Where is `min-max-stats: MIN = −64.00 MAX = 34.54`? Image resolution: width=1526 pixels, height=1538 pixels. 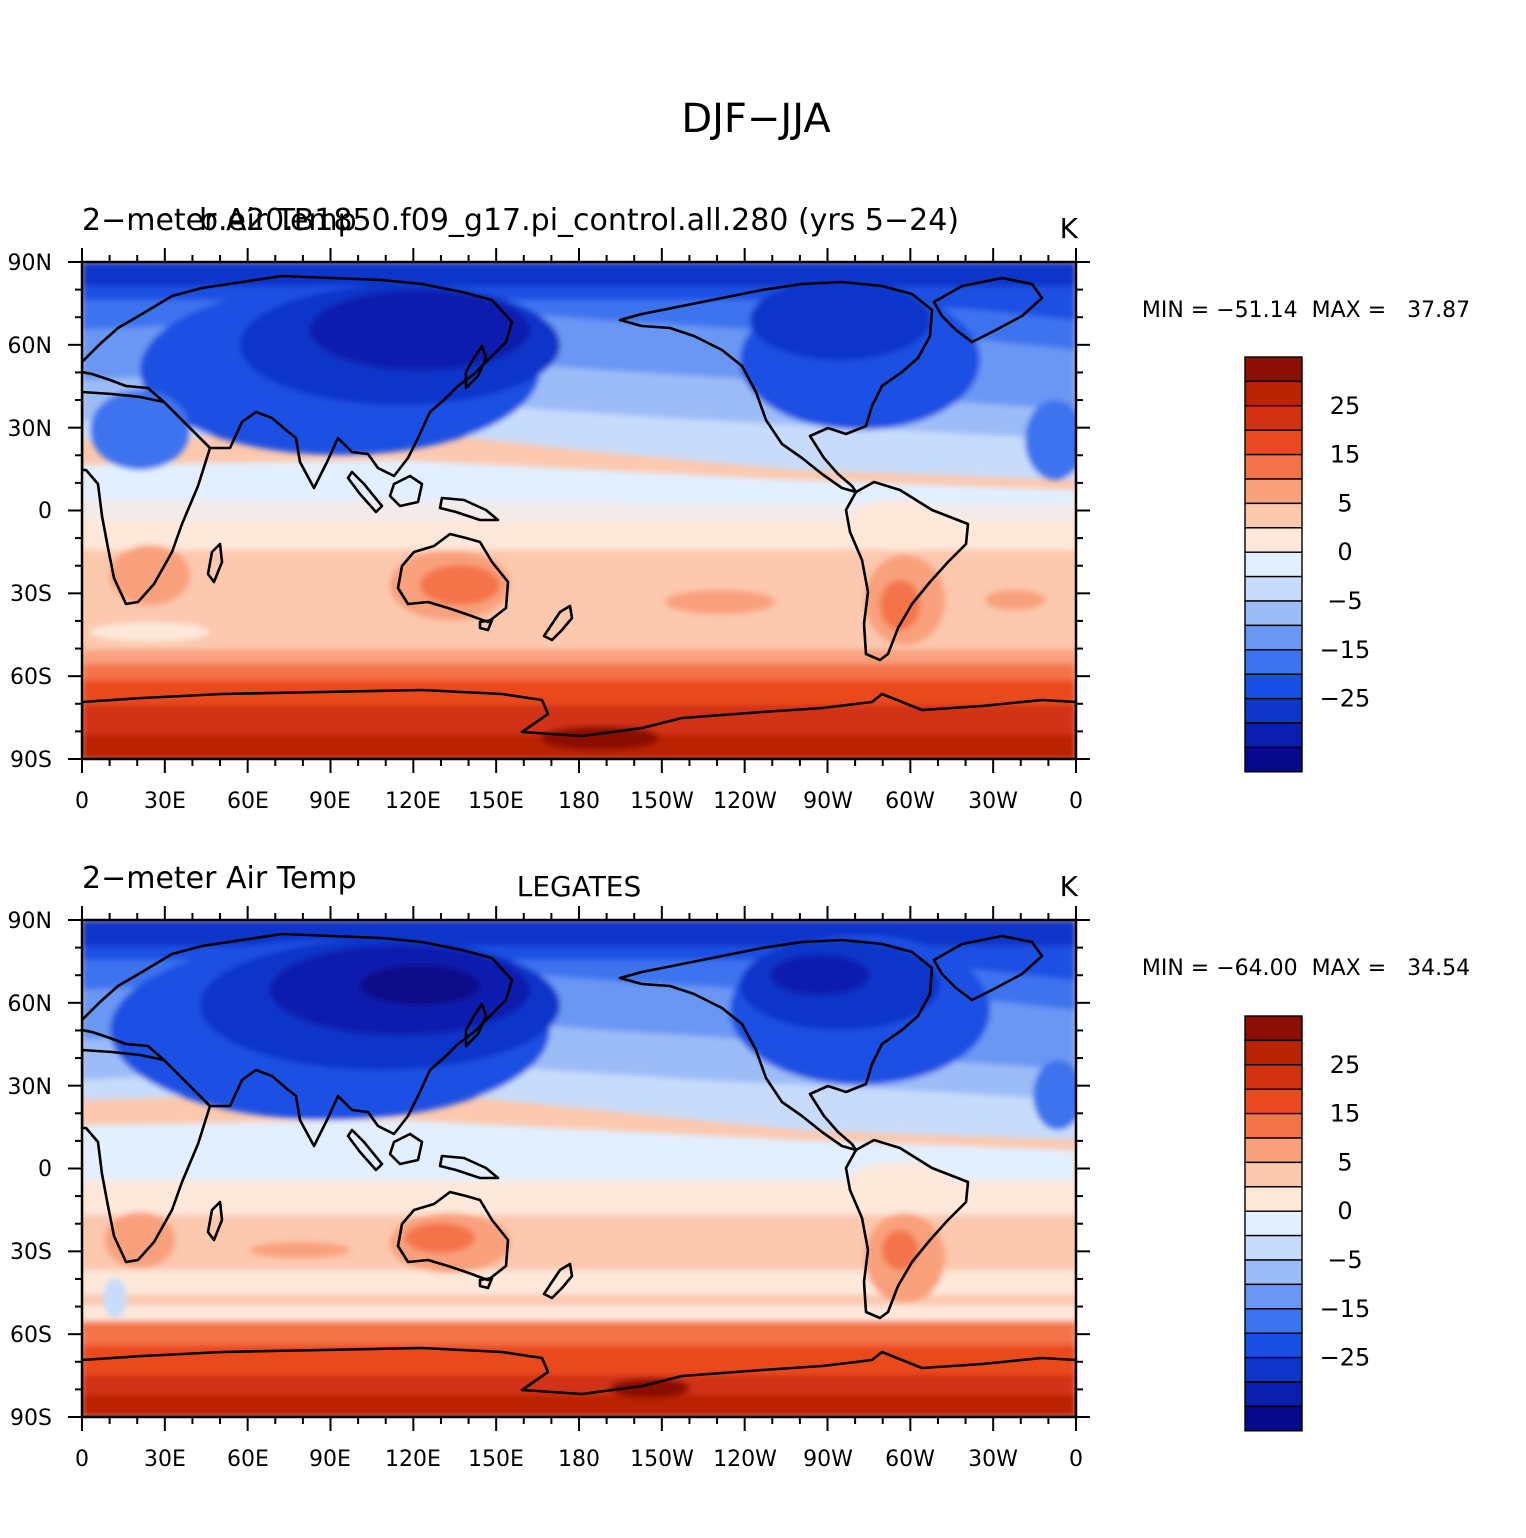
min-max-stats: MIN = −64.00 MAX = 34.54 is located at coordinates (1306, 968).